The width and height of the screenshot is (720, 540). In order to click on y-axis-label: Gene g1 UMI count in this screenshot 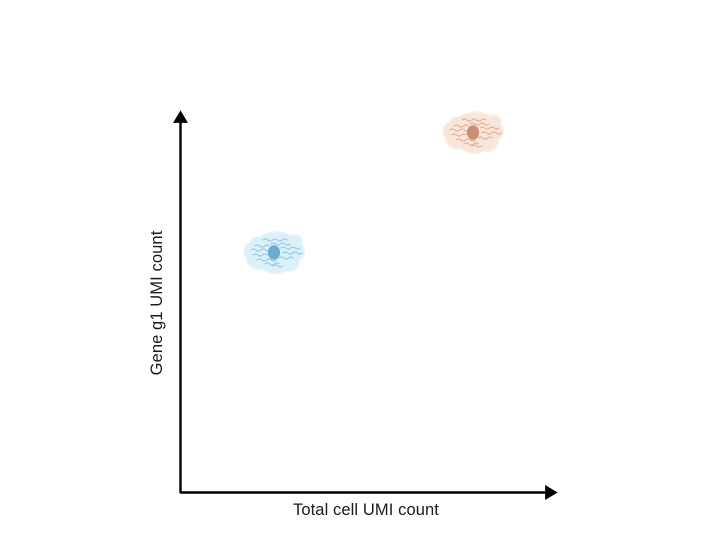, I will do `click(156, 303)`.